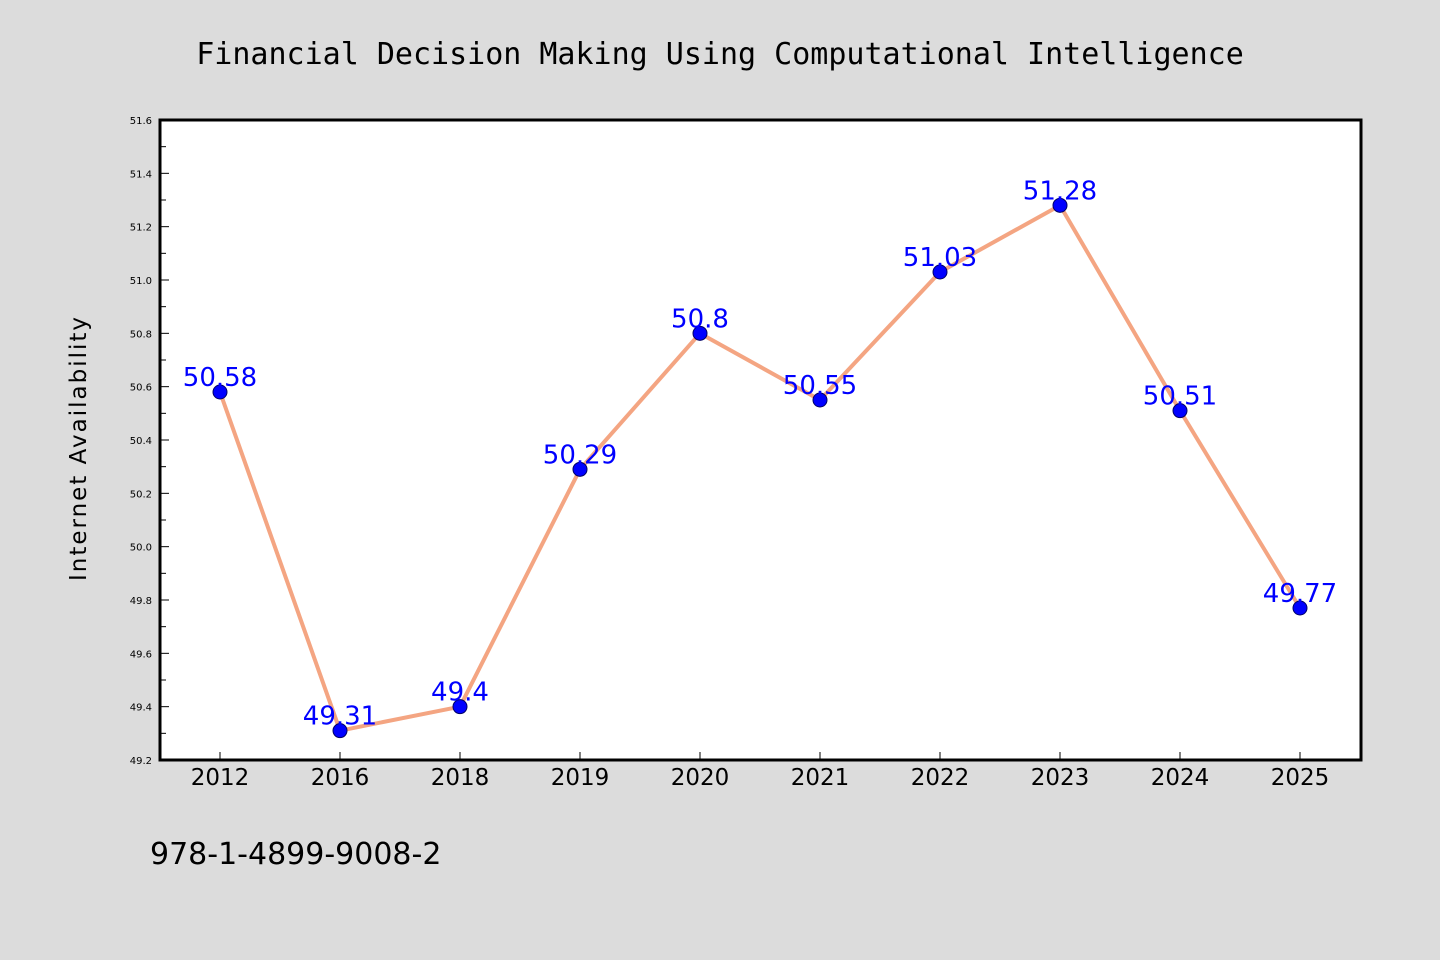 Image resolution: width=1440 pixels, height=960 pixels. What do you see at coordinates (700, 319) in the screenshot?
I see `data-label: 50.8` at bounding box center [700, 319].